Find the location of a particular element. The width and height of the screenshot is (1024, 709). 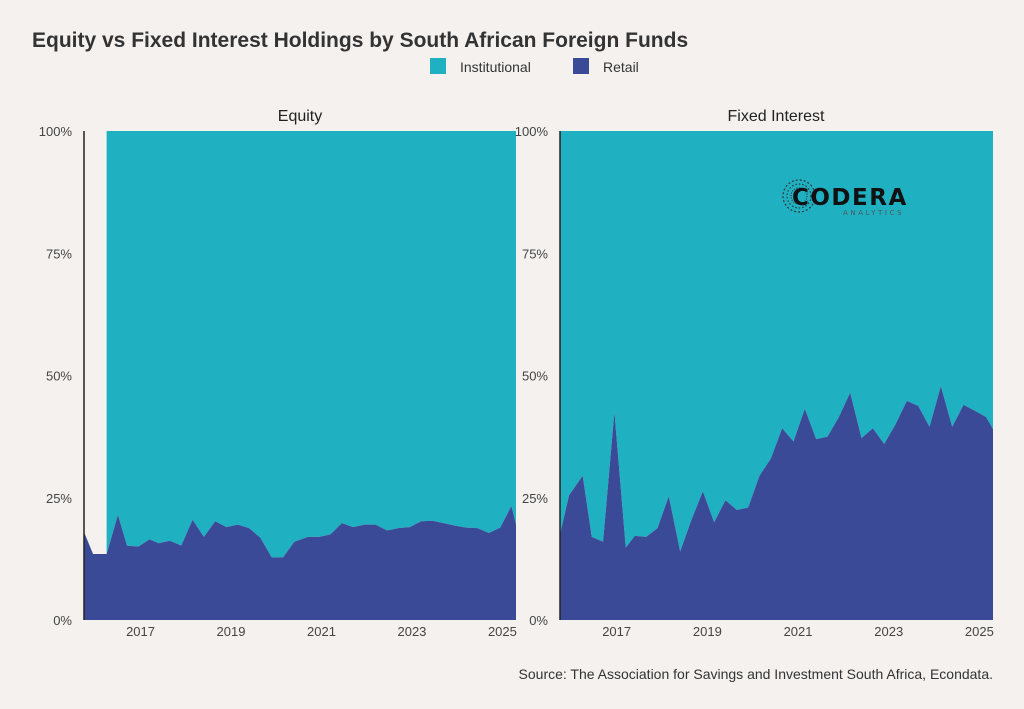

codera-logo-subtext: ANALYTICS is located at coordinates (873, 213).